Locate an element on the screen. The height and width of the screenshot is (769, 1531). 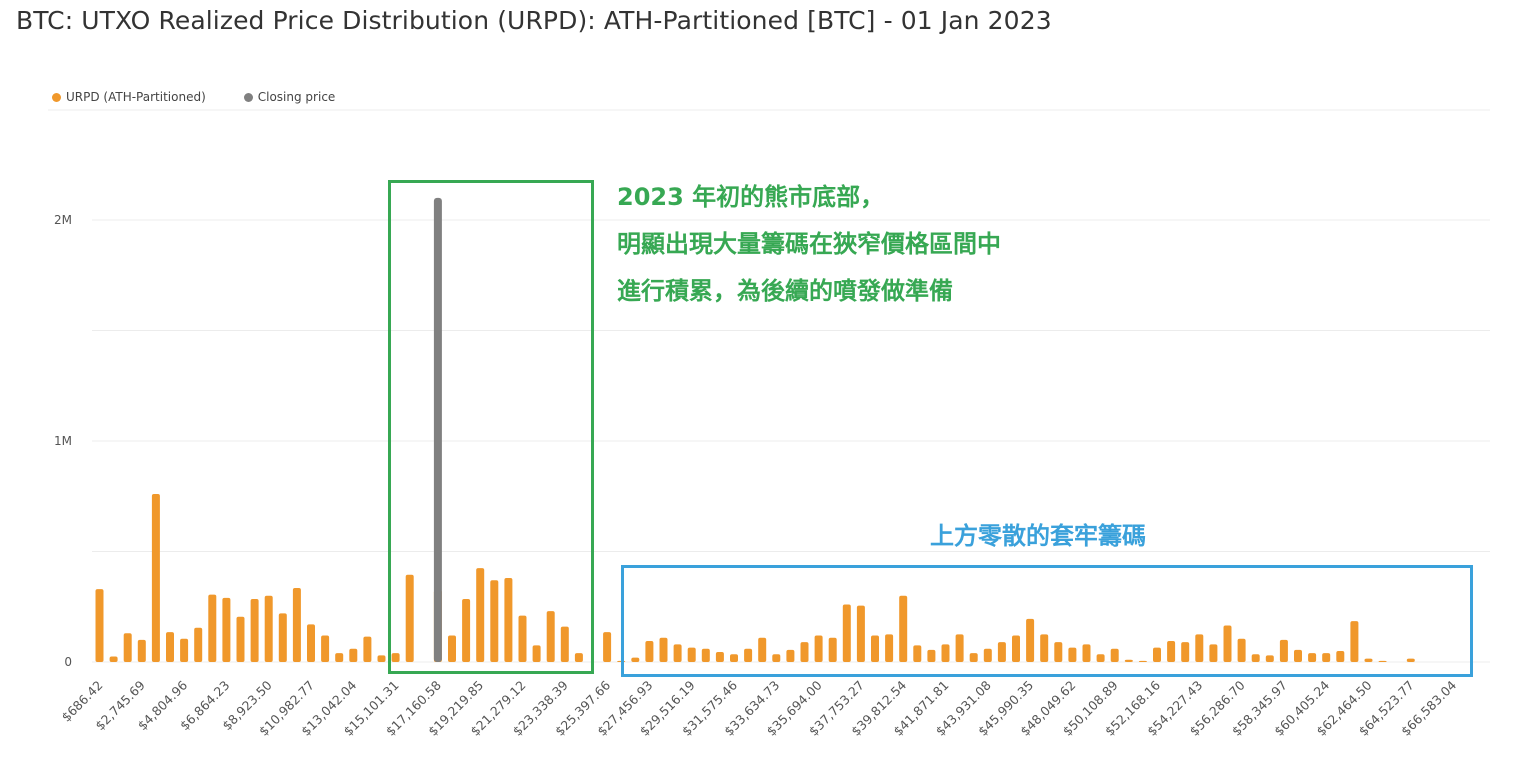
green-annotation-line-3: 進行積累，為後續的噴發做準備 is located at coordinates (785, 291).